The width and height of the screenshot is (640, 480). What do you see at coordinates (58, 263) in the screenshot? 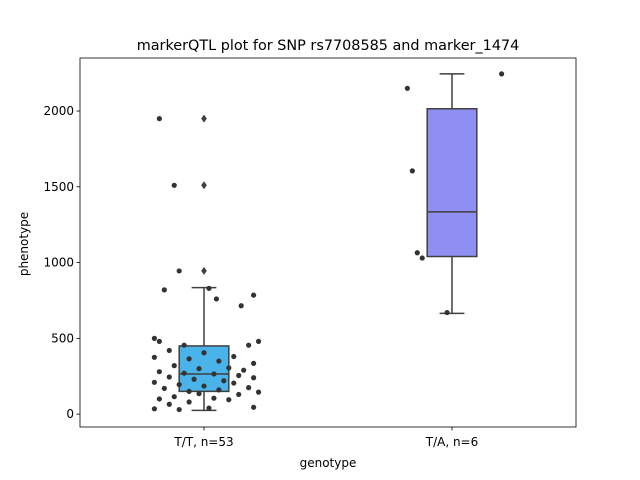
I see `y-tick-label: 1000` at bounding box center [58, 263].